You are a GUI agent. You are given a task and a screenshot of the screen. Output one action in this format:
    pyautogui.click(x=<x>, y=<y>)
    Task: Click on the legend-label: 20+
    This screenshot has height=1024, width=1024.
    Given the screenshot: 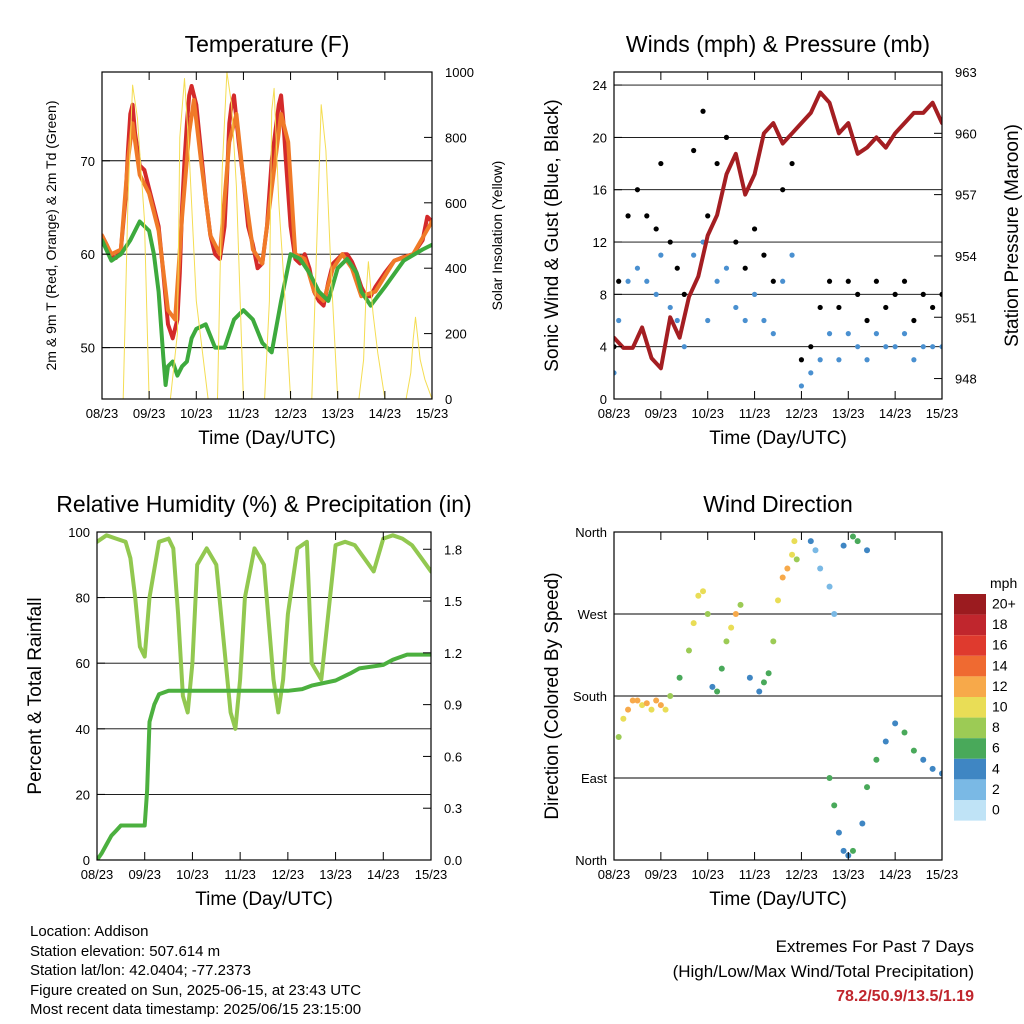 What is the action you would take?
    pyautogui.click(x=1004, y=604)
    